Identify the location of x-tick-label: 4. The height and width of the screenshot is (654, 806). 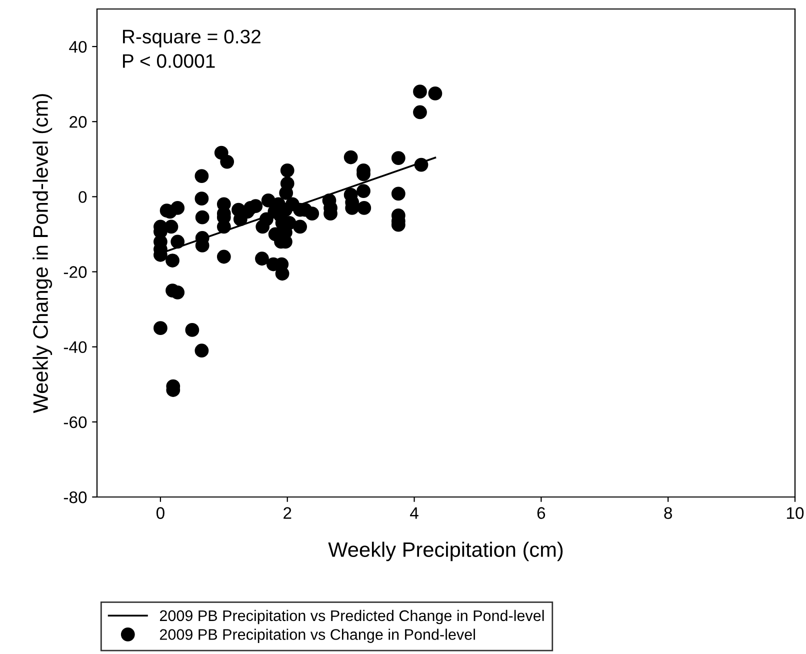
(414, 513).